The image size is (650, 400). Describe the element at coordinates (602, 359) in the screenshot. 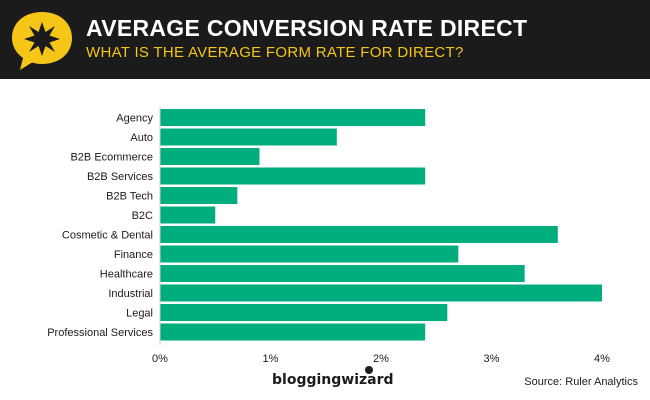

I see `x-tick-label: 4%` at that location.